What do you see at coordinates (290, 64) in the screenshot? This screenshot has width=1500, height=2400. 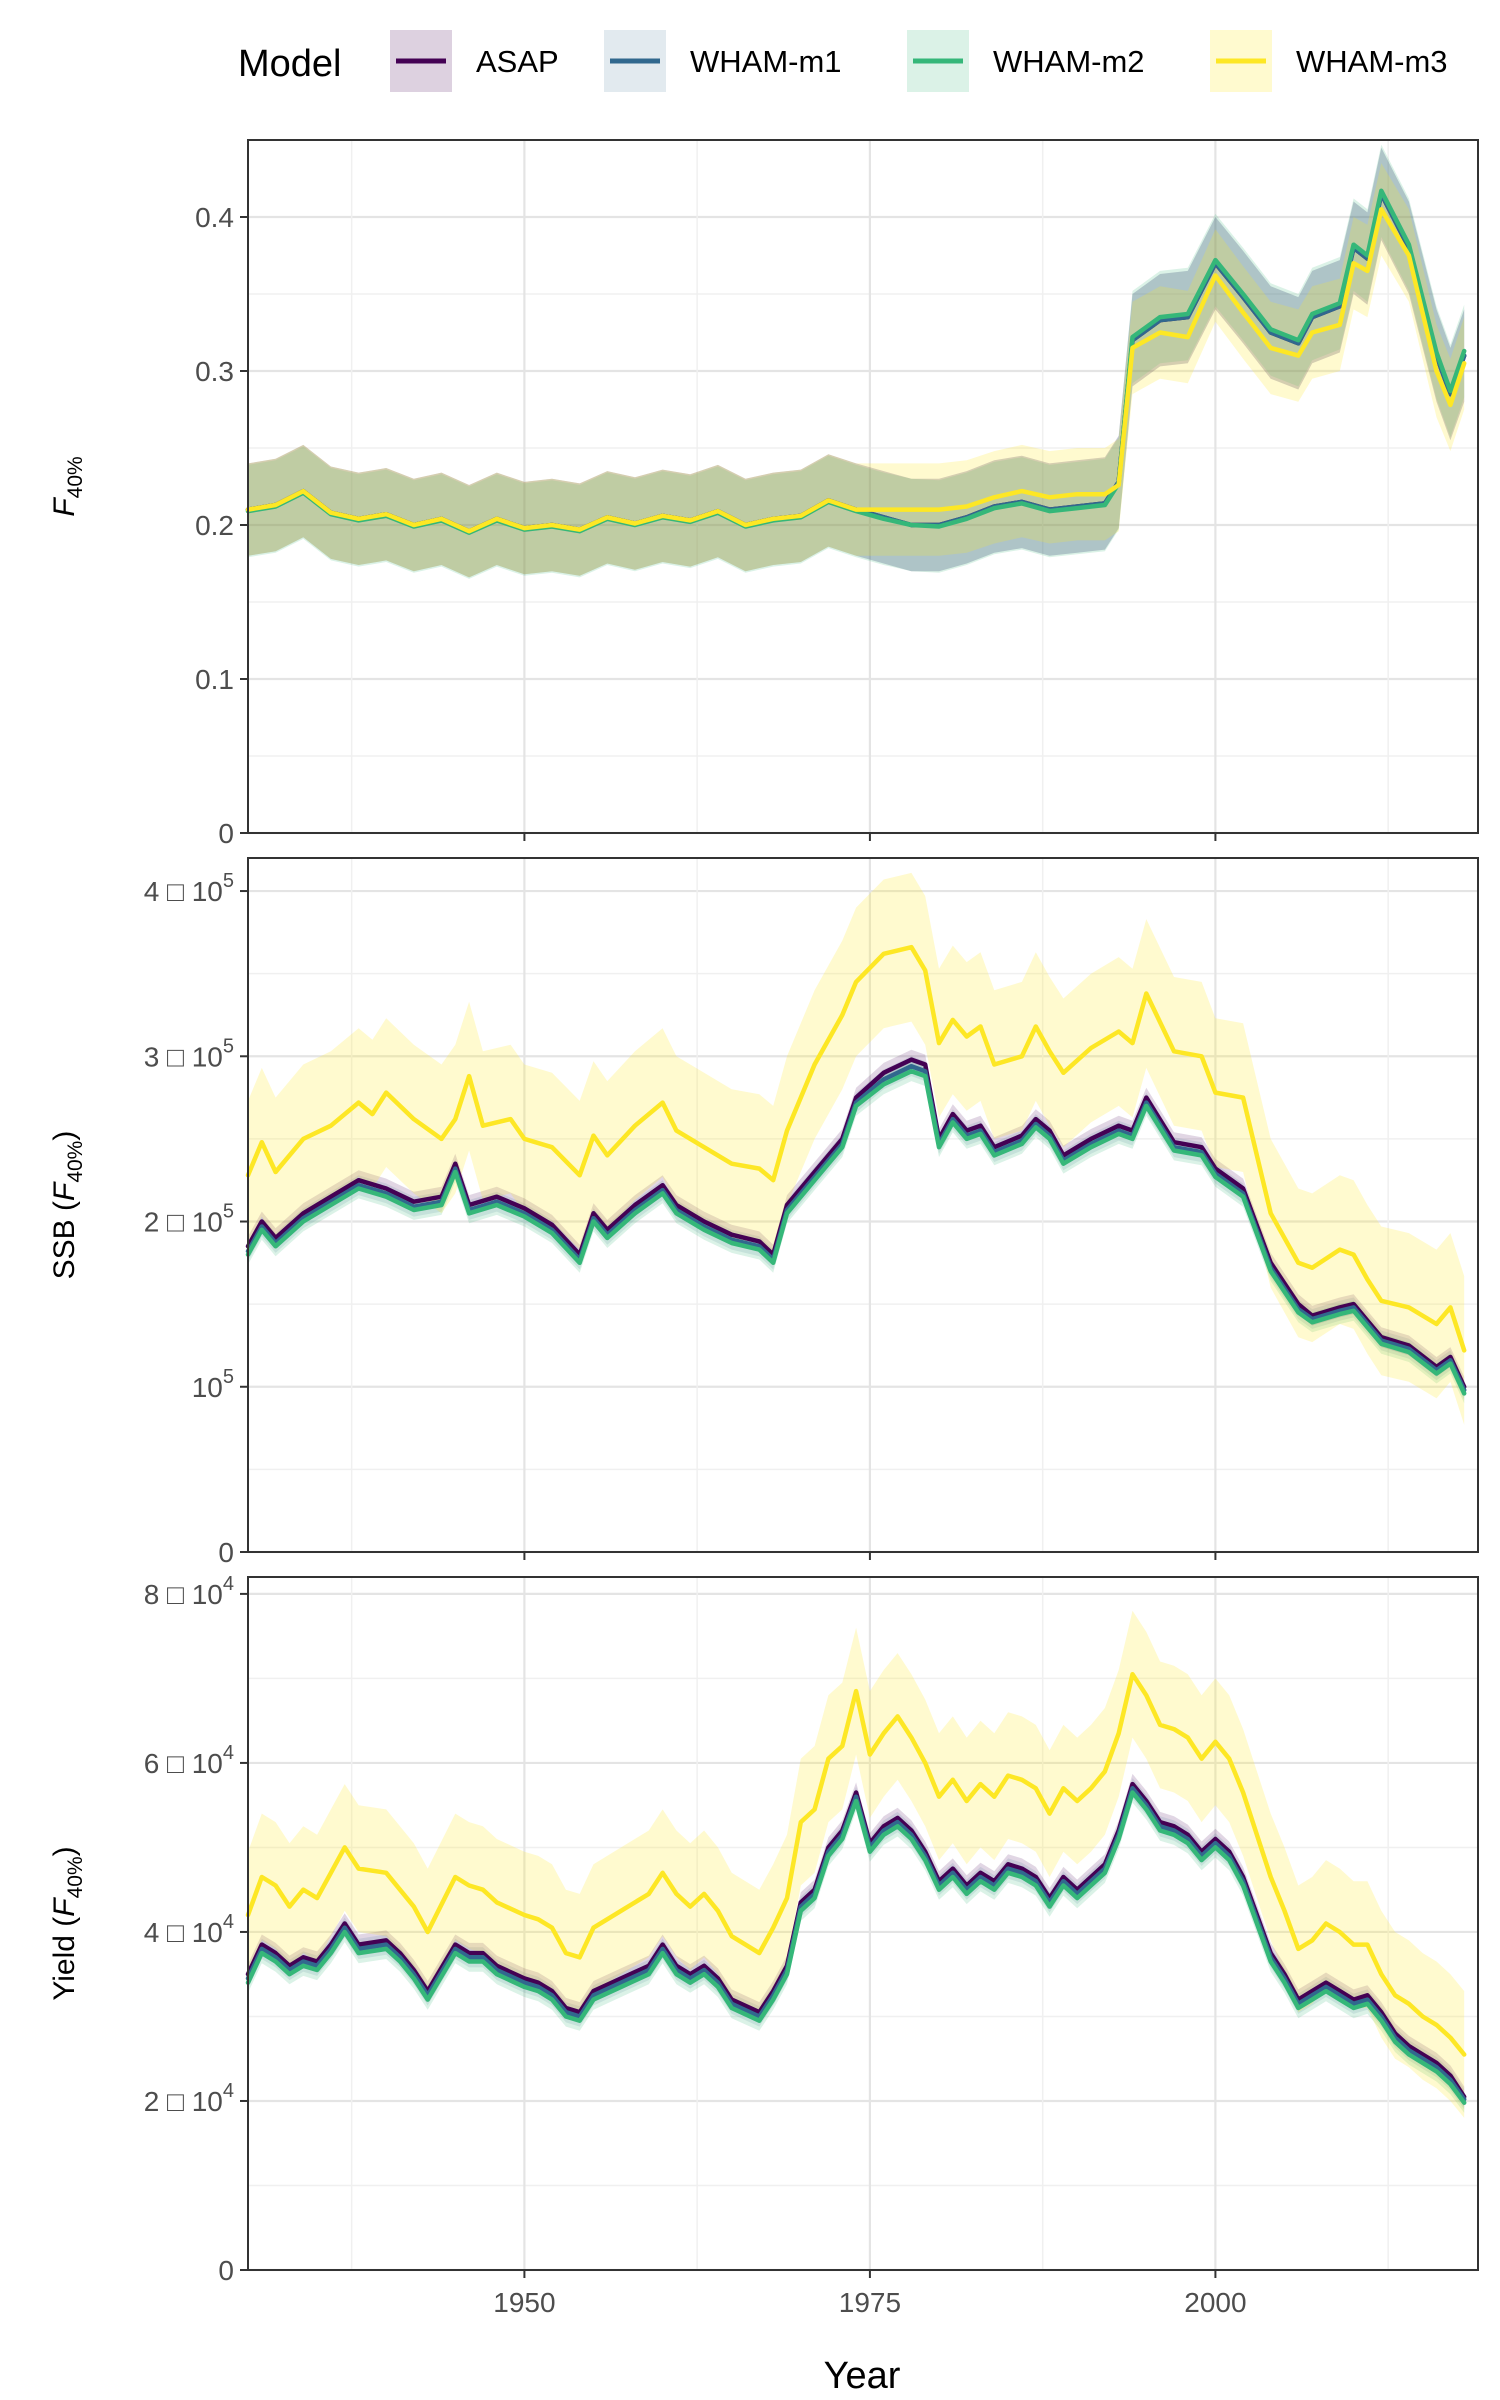 I see `legend-title: Model` at bounding box center [290, 64].